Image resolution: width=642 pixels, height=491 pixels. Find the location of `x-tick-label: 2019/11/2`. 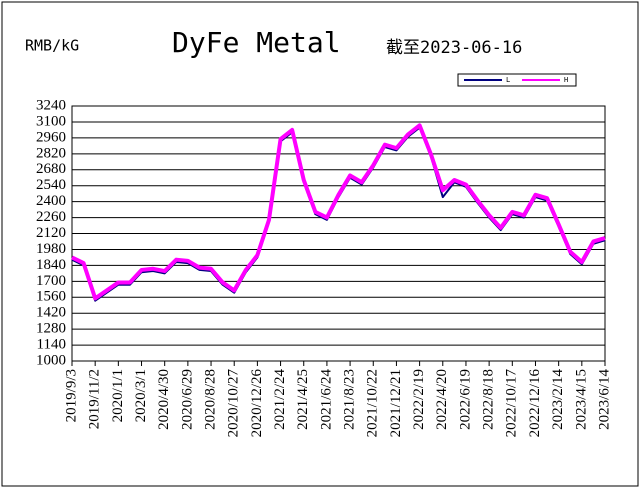

x-tick-label: 2019/11/2 is located at coordinates (95, 399).